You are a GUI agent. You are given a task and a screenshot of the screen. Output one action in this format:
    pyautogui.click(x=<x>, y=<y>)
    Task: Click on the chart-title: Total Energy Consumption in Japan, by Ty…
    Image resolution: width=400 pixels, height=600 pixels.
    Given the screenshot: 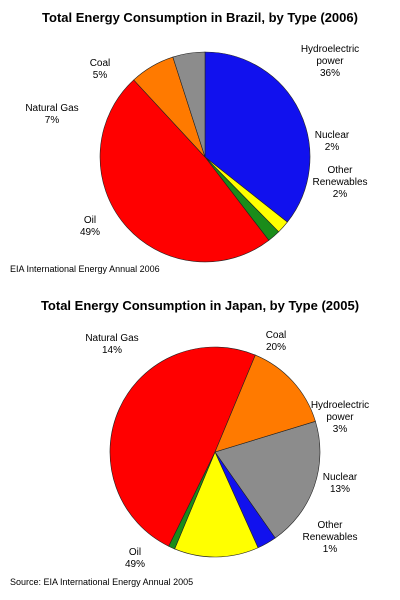 What is the action you would take?
    pyautogui.click(x=200, y=305)
    